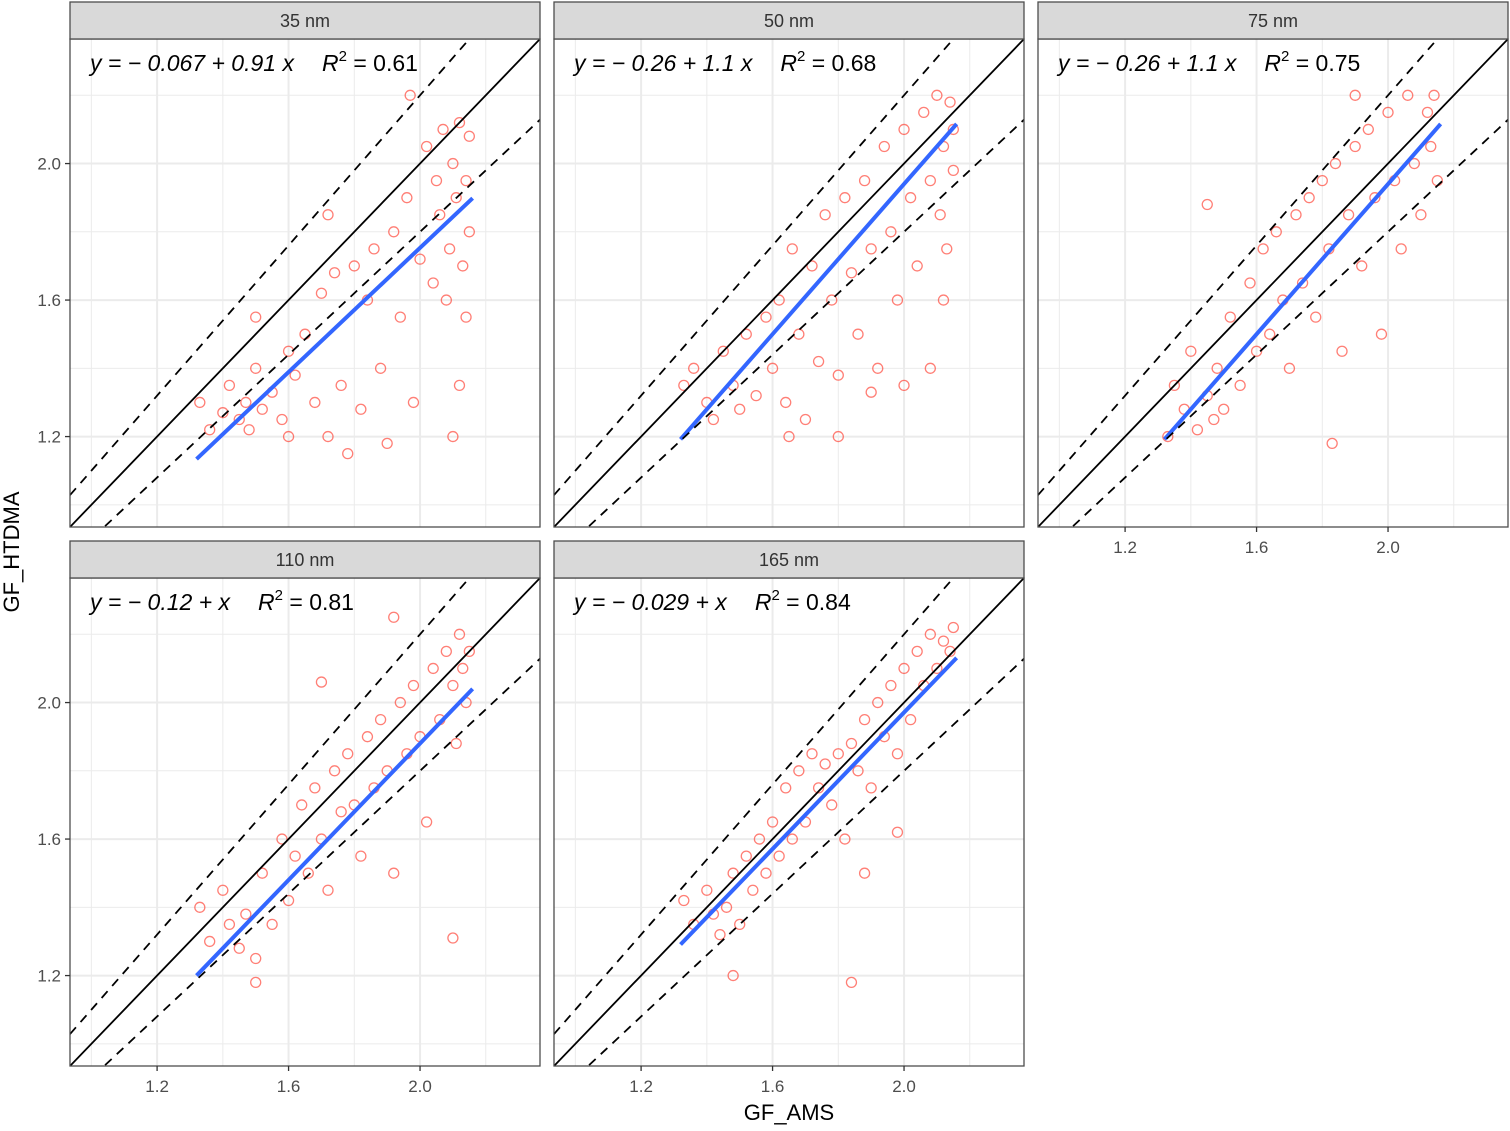  What do you see at coordinates (289, 1086) in the screenshot?
I see `x-tick-label: 1.6` at bounding box center [289, 1086].